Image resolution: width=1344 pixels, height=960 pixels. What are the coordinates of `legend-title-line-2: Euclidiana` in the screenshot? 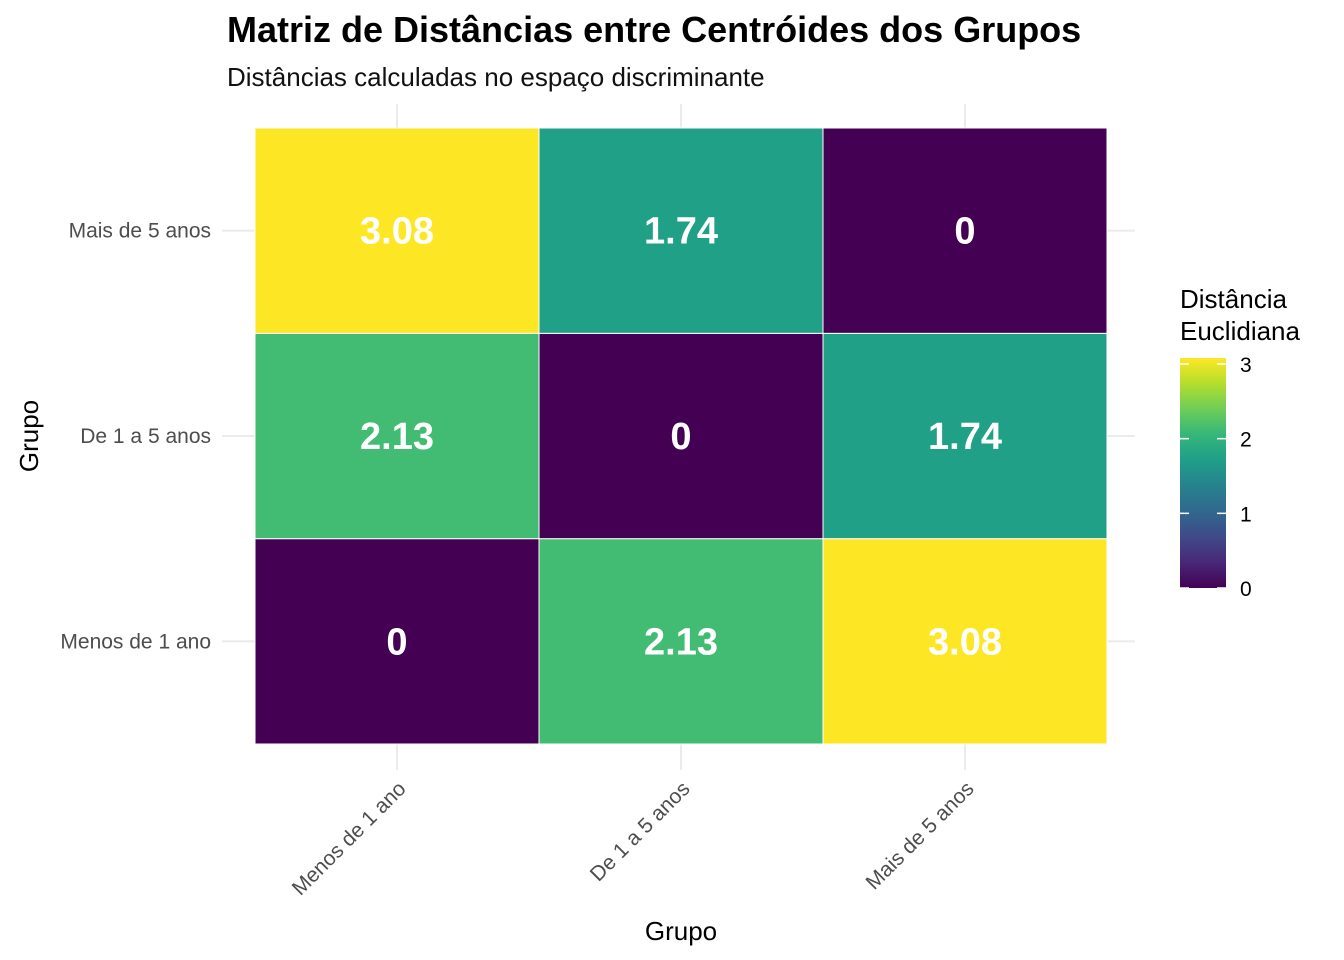 It's located at (1240, 331).